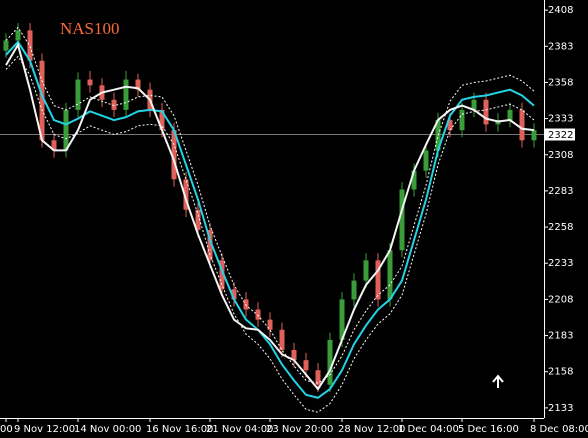 The width and height of the screenshot is (588, 438). What do you see at coordinates (107, 429) in the screenshot?
I see `x-tick-label: 14 Nov 00:00` at bounding box center [107, 429].